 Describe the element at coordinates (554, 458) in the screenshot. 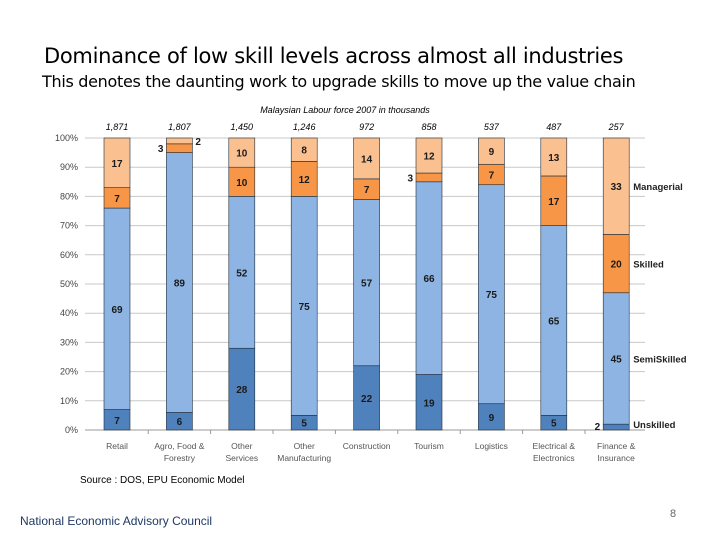

I see `x-tick-label: Electronics` at that location.